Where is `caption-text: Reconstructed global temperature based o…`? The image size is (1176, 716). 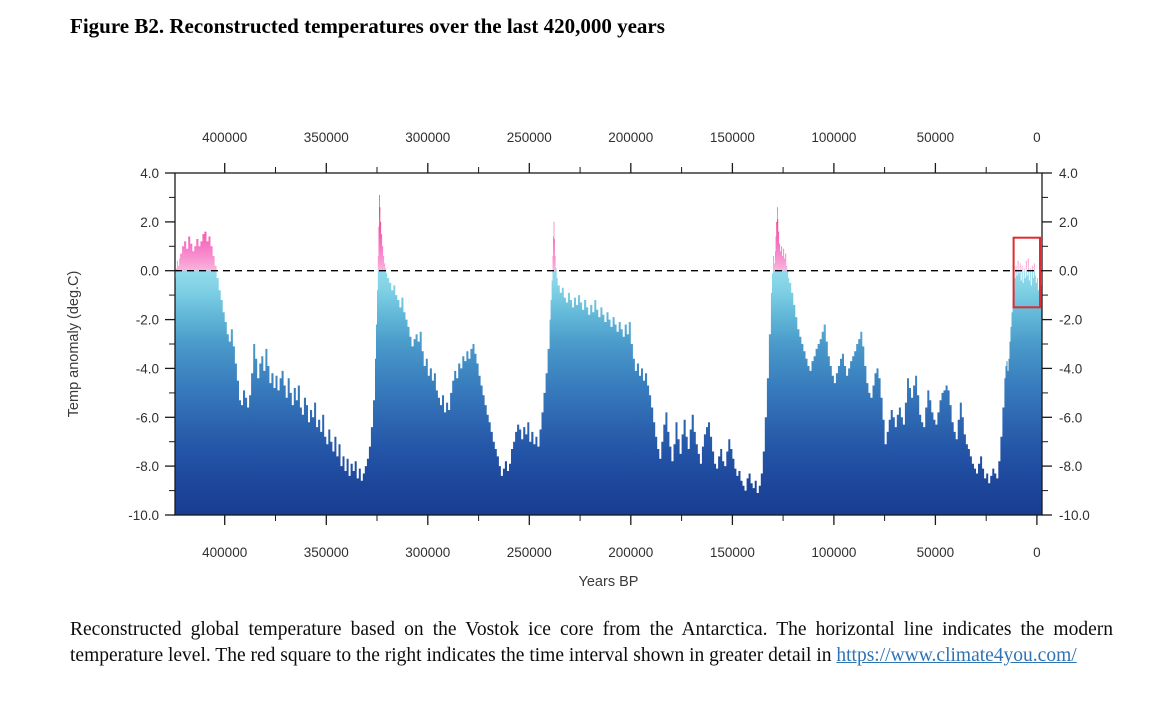 caption-text: Reconstructed global temperature based o… is located at coordinates (591, 642).